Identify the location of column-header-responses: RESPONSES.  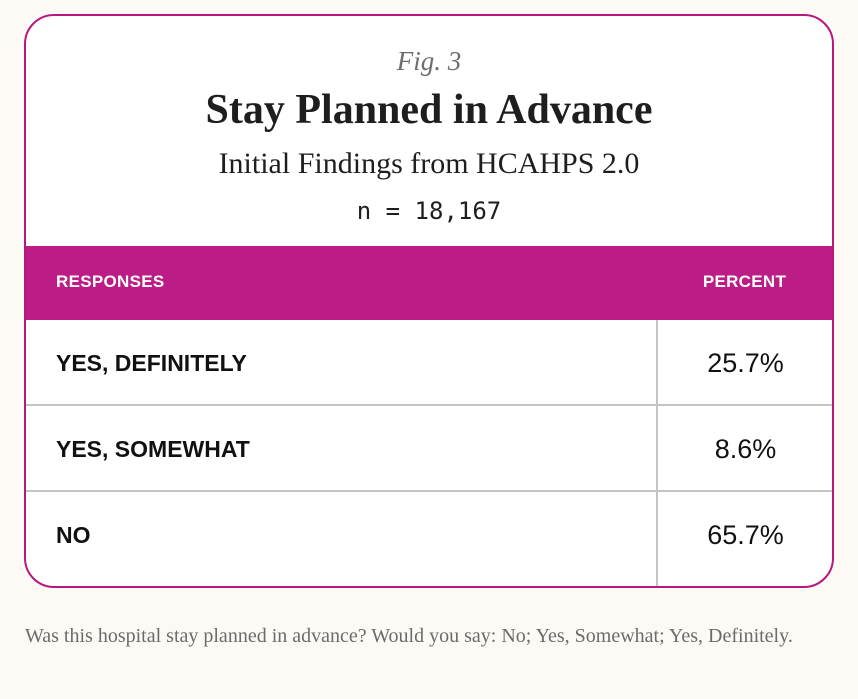
(110, 281).